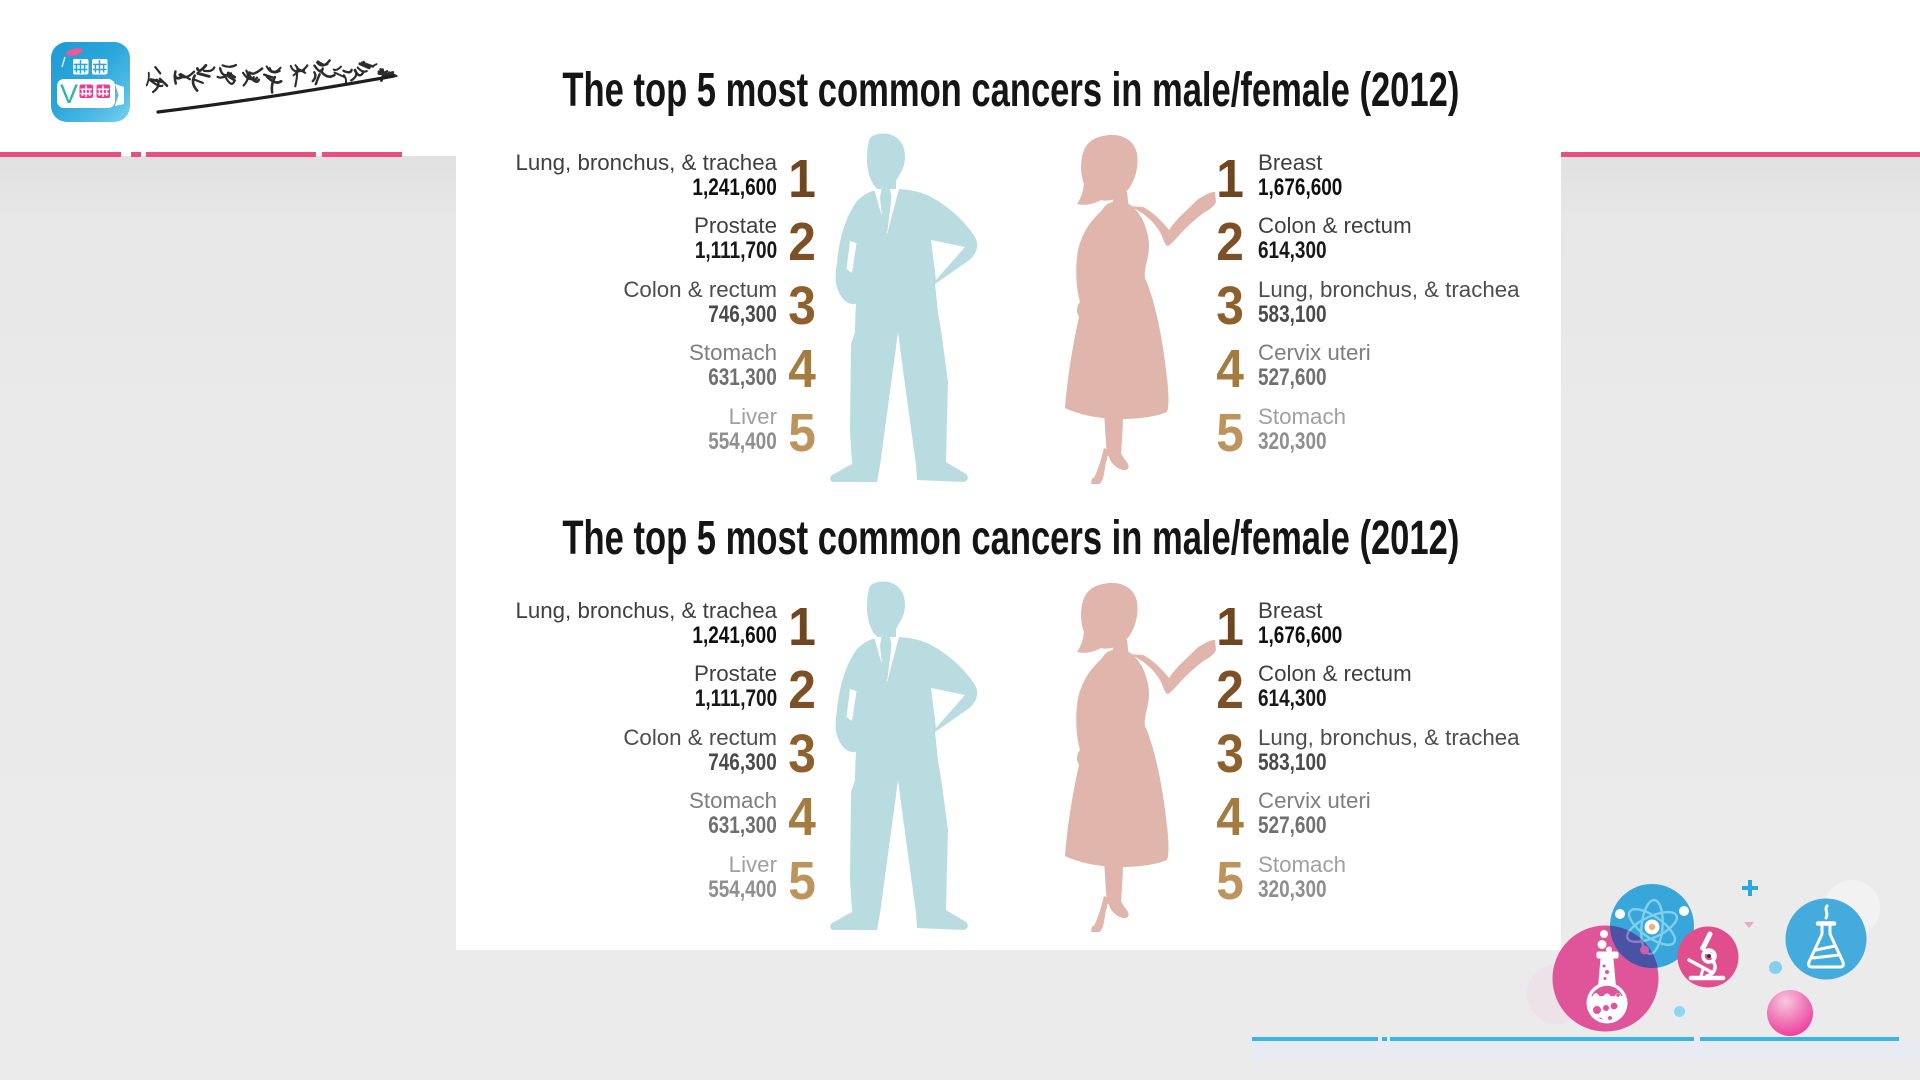  I want to click on svg-text: V, so click(69, 94).